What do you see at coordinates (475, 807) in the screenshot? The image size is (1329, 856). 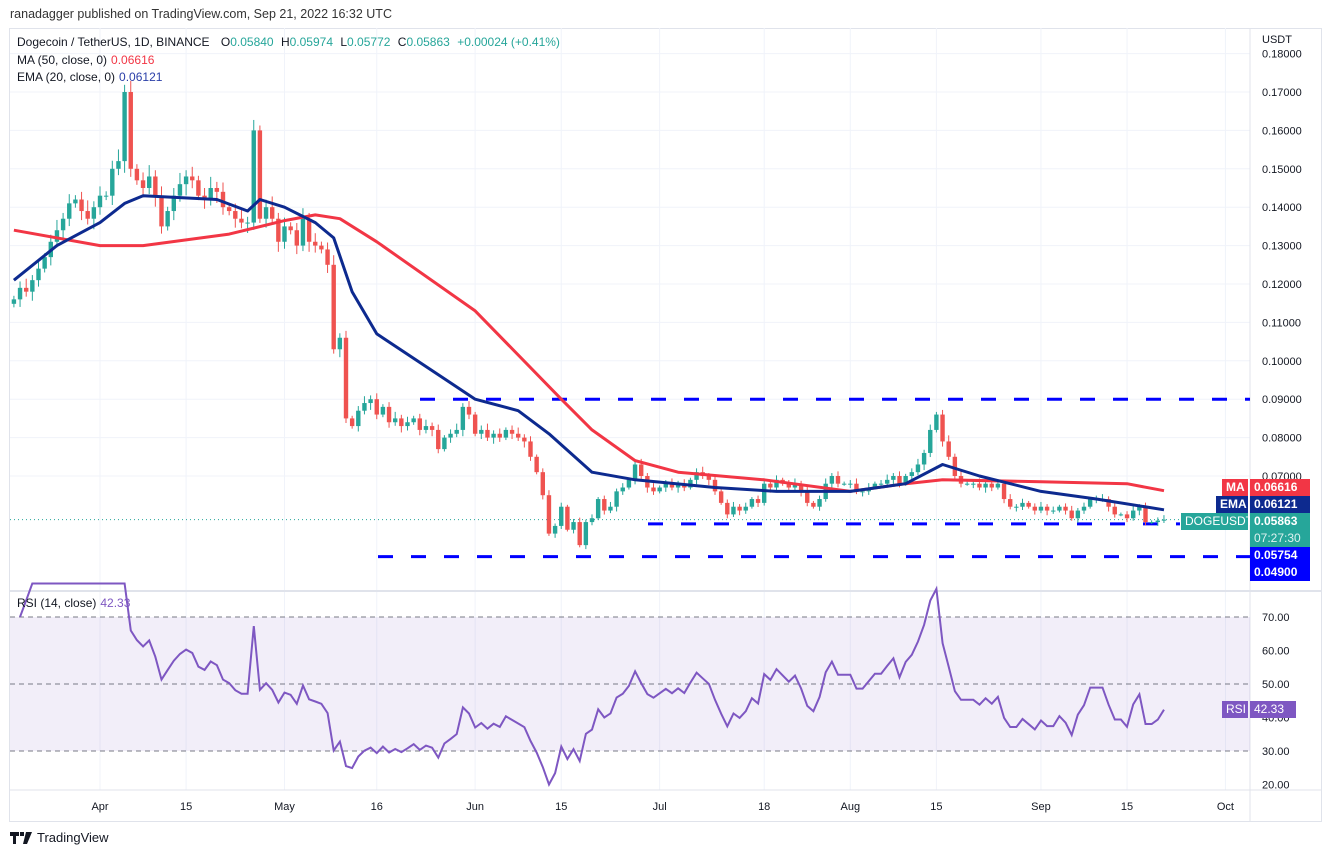 I see `time-tick-label: Jun` at bounding box center [475, 807].